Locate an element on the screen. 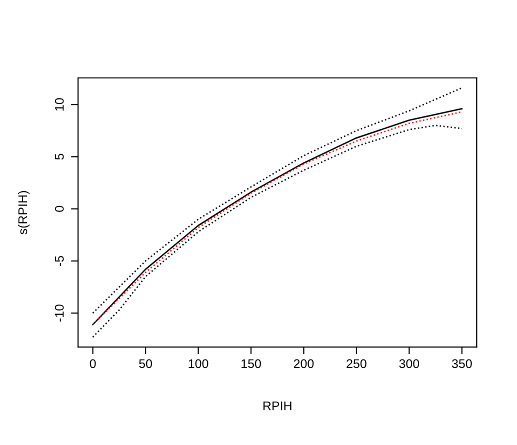 The image size is (517, 445). x-tick-label: 200 is located at coordinates (304, 363).